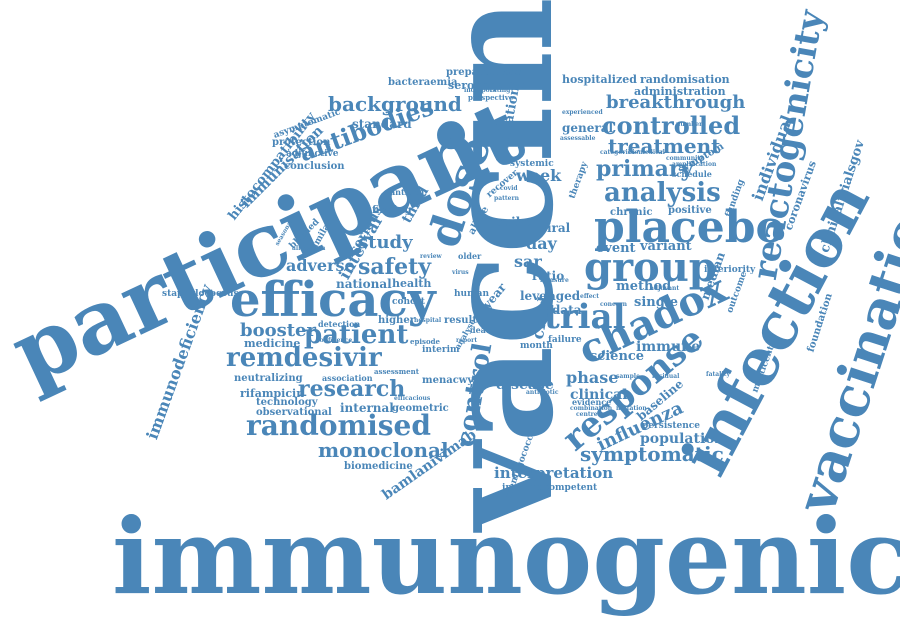 The height and width of the screenshot is (626, 900). I want to click on word-concern: concern, so click(614, 304).